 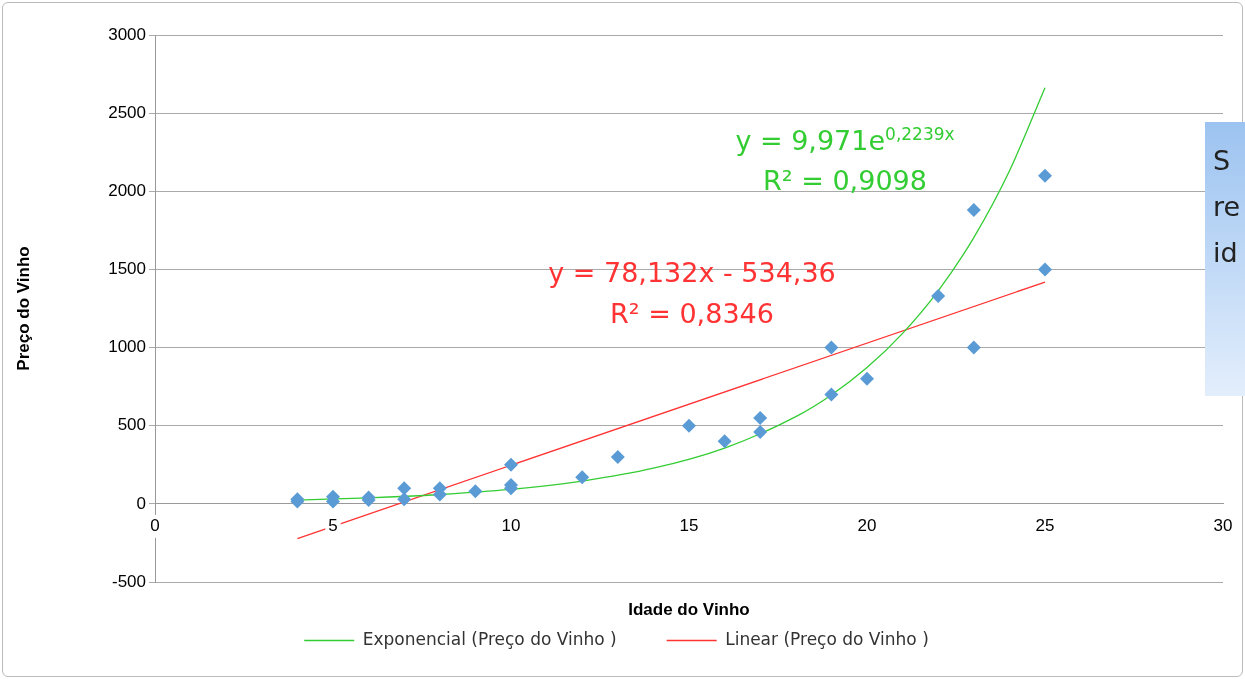 What do you see at coordinates (141, 503) in the screenshot?
I see `y-tick-label: 0` at bounding box center [141, 503].